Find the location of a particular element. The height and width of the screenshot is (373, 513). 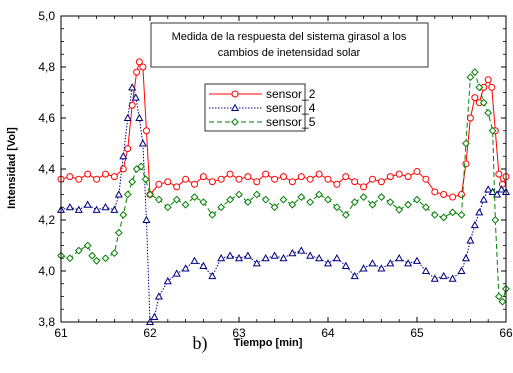

legend-item: sensor_4 is located at coordinates (262, 108).